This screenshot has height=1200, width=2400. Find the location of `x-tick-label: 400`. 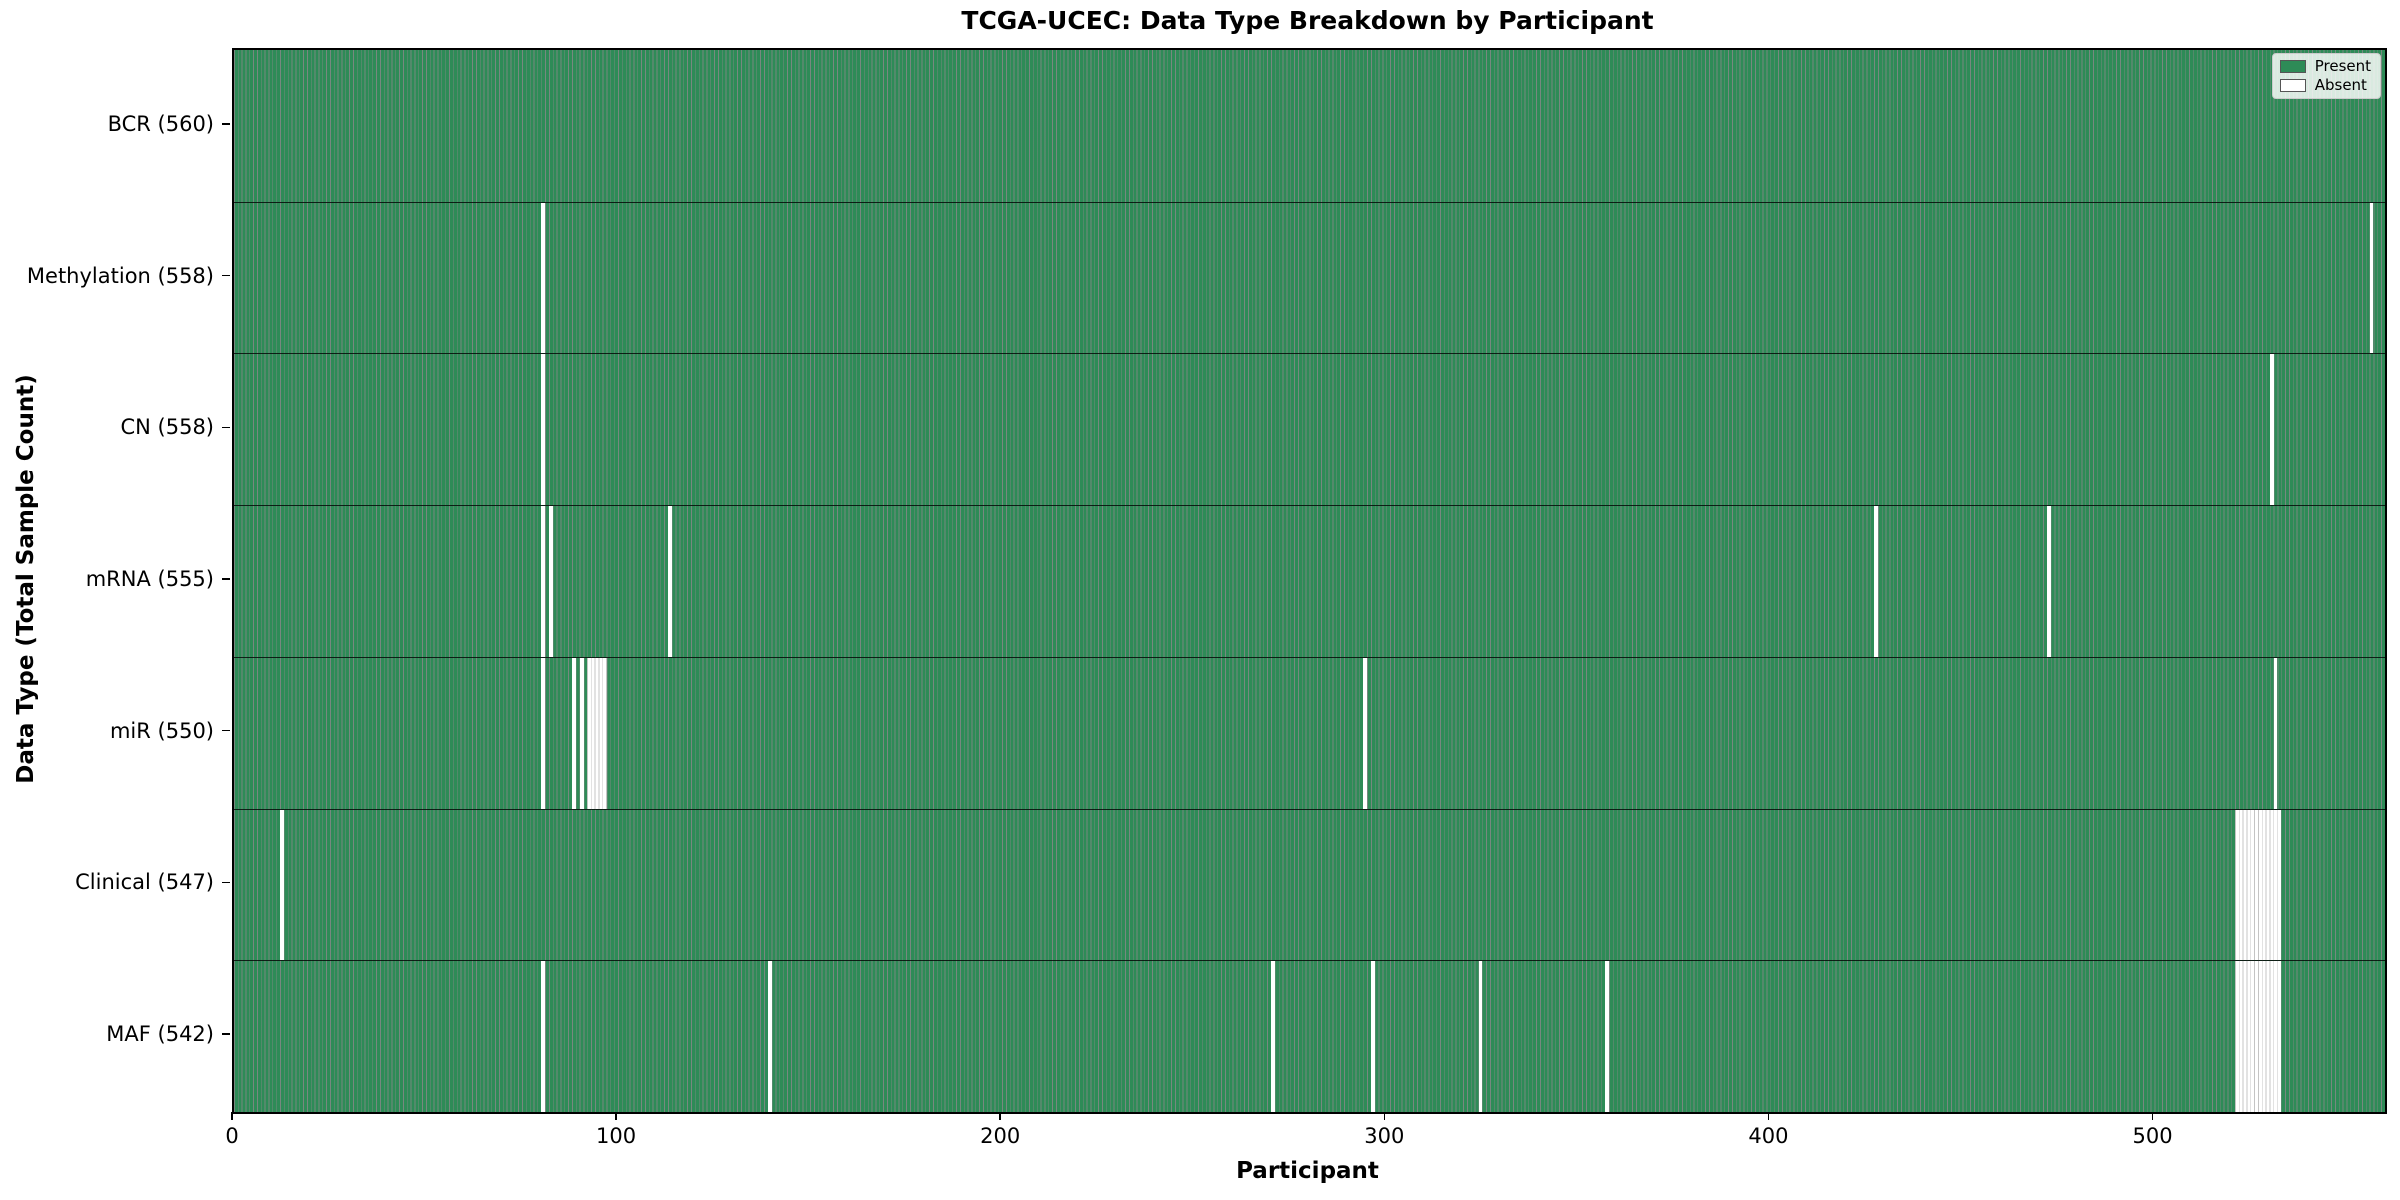

x-tick-label: 400 is located at coordinates (1768, 1136).